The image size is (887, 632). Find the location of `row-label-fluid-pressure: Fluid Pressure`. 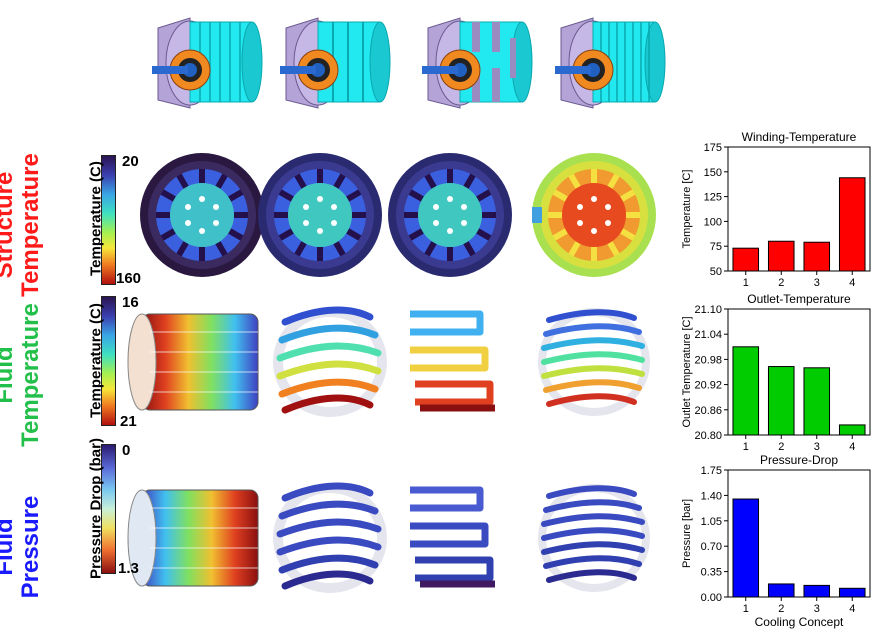

row-label-fluid-pressure: Fluid Pressure is located at coordinates (23, 547).